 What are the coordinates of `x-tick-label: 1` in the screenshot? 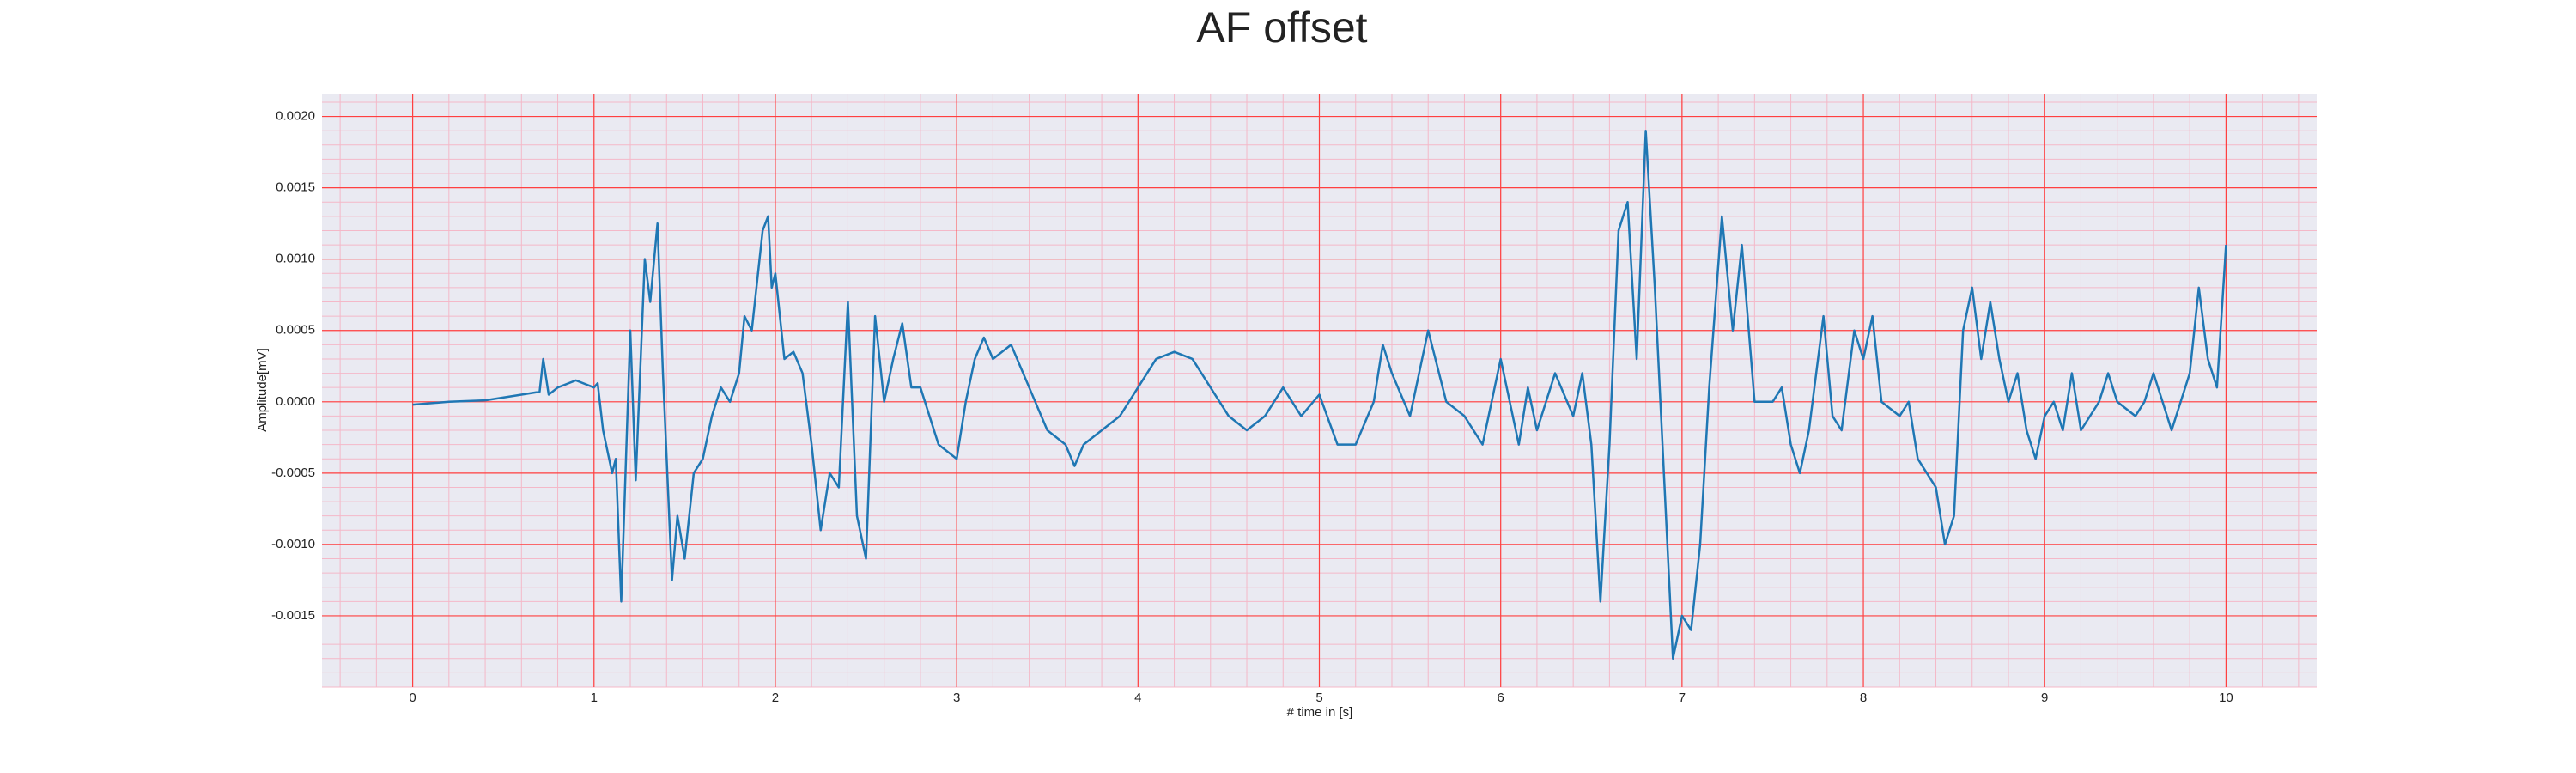 It's located at (594, 698).